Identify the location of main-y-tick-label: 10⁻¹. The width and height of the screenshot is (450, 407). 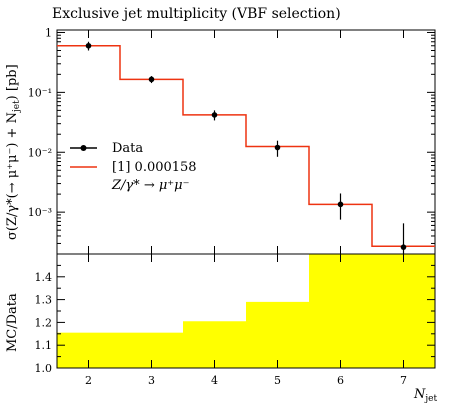
(40, 92).